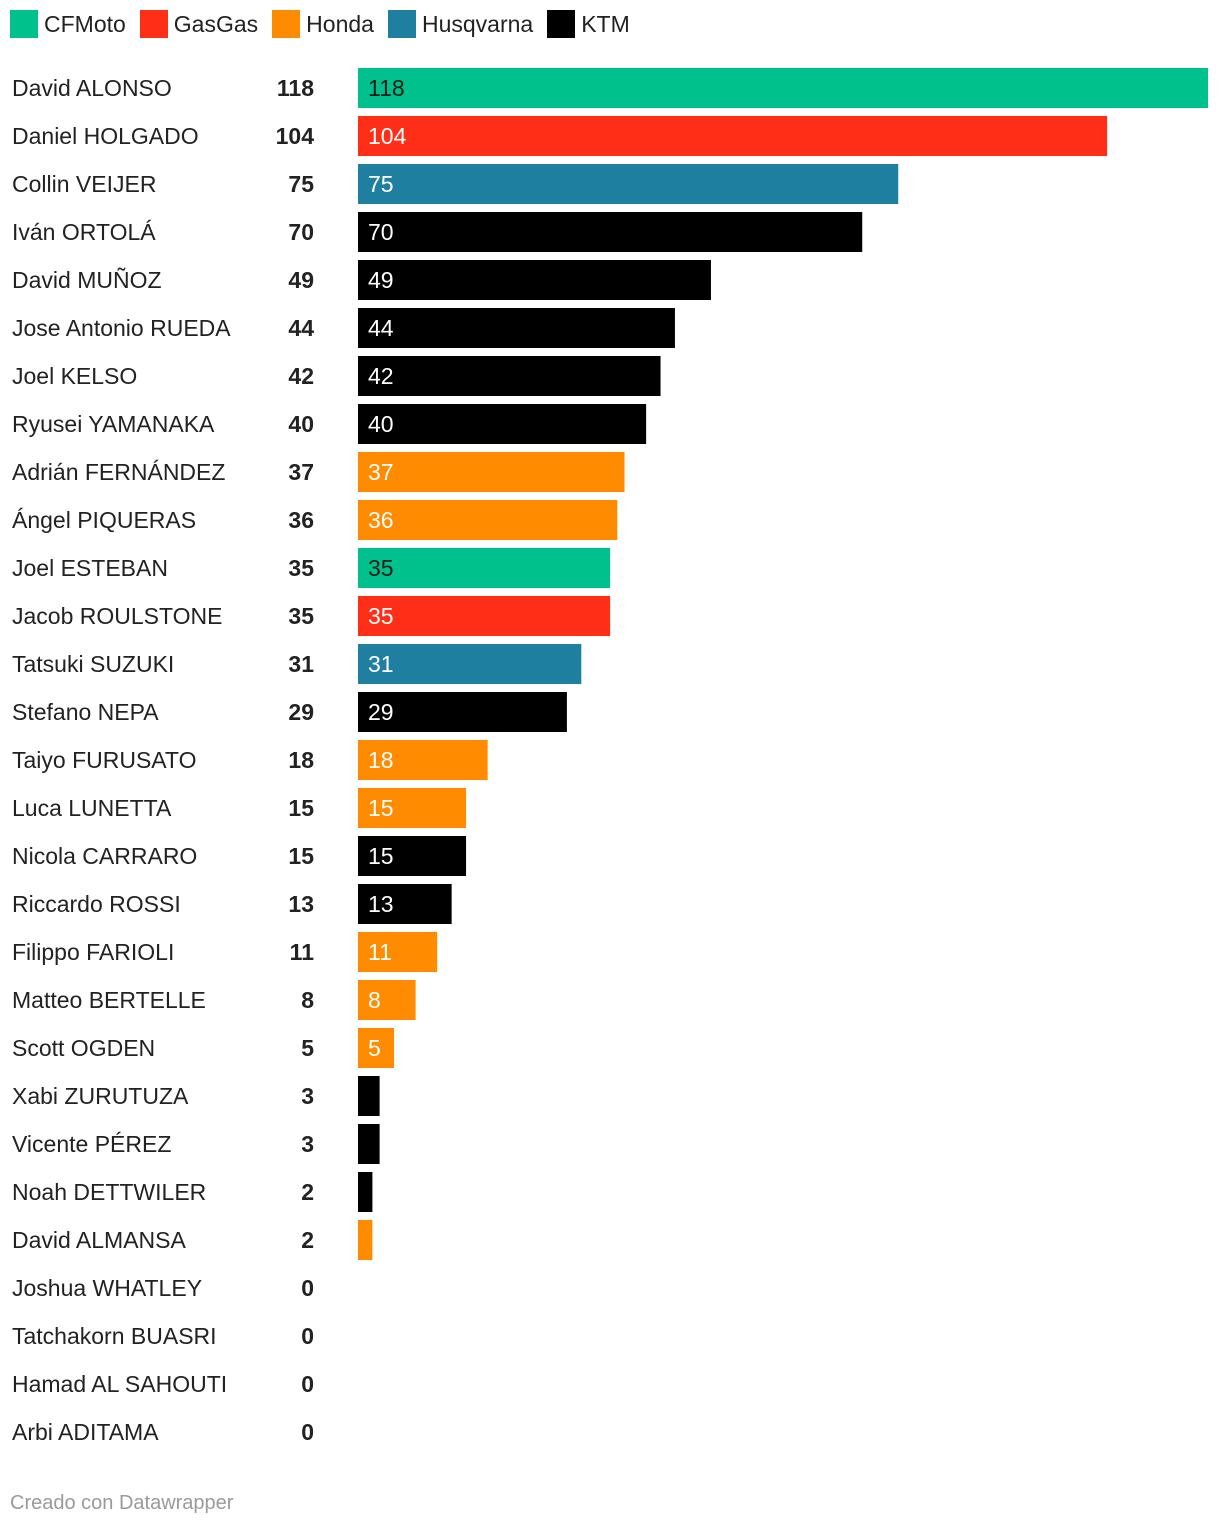  Describe the element at coordinates (295, 88) in the screenshot. I see `points-value-label: 118` at that location.